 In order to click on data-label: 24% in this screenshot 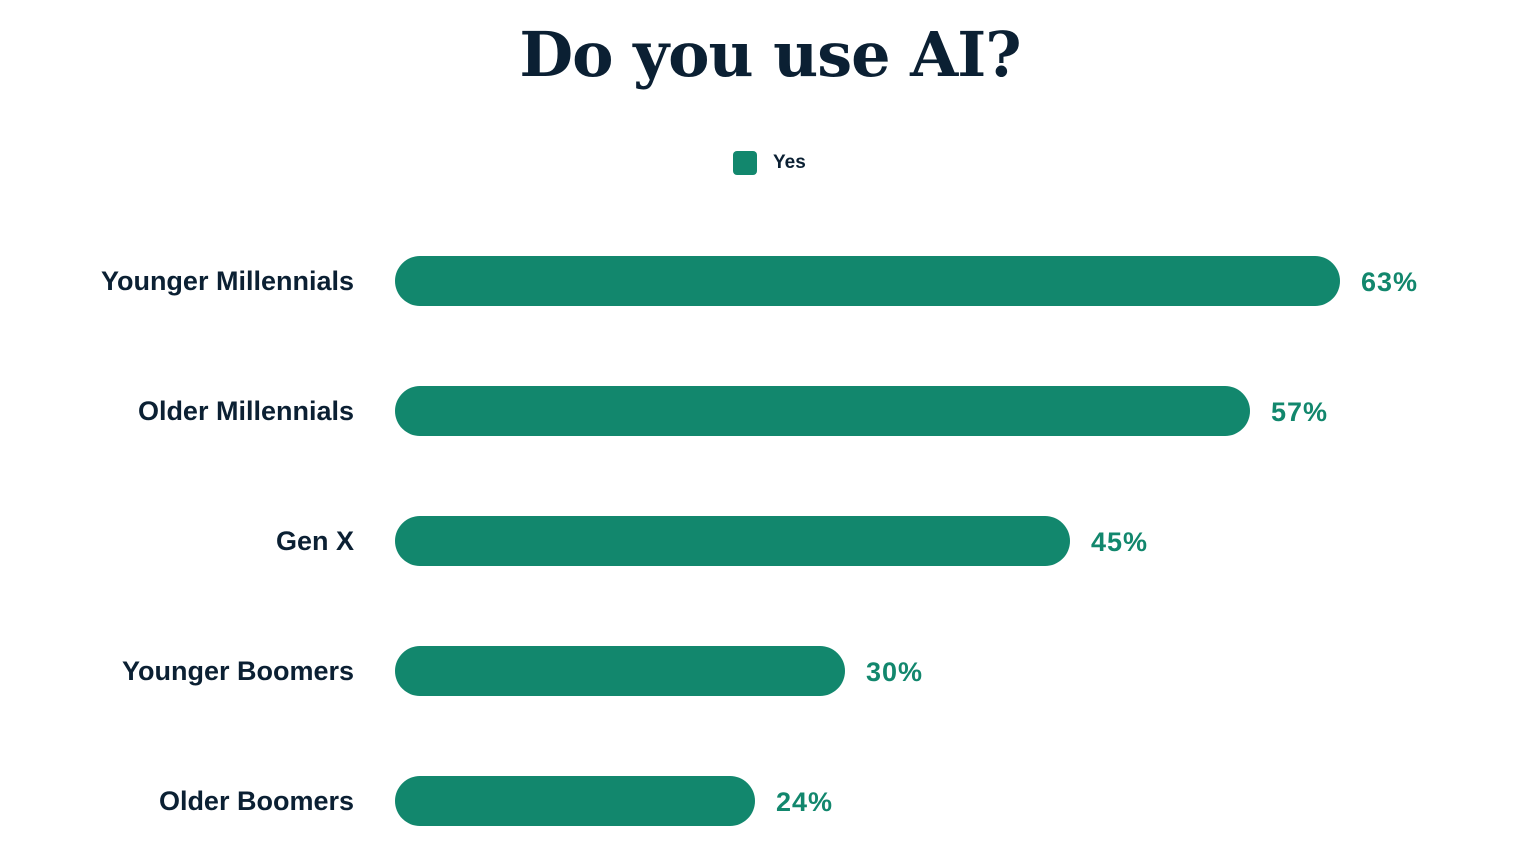, I will do `click(804, 802)`.